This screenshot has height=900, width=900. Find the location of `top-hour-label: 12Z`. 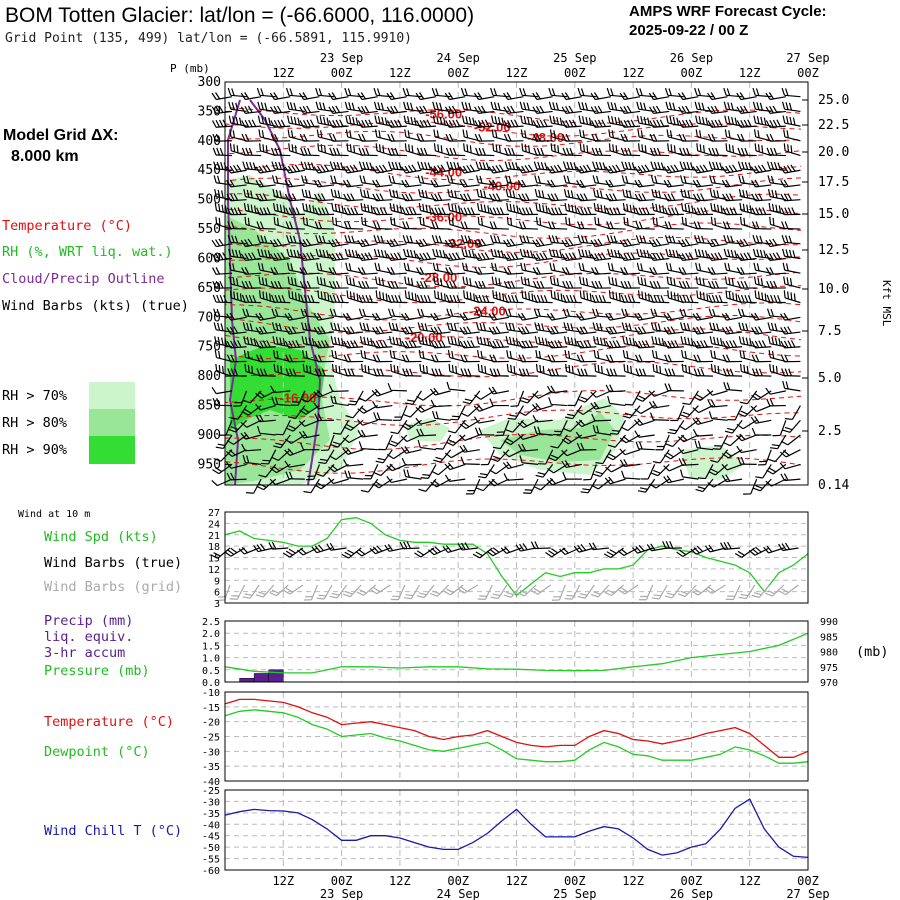

top-hour-label: 12Z is located at coordinates (633, 73).